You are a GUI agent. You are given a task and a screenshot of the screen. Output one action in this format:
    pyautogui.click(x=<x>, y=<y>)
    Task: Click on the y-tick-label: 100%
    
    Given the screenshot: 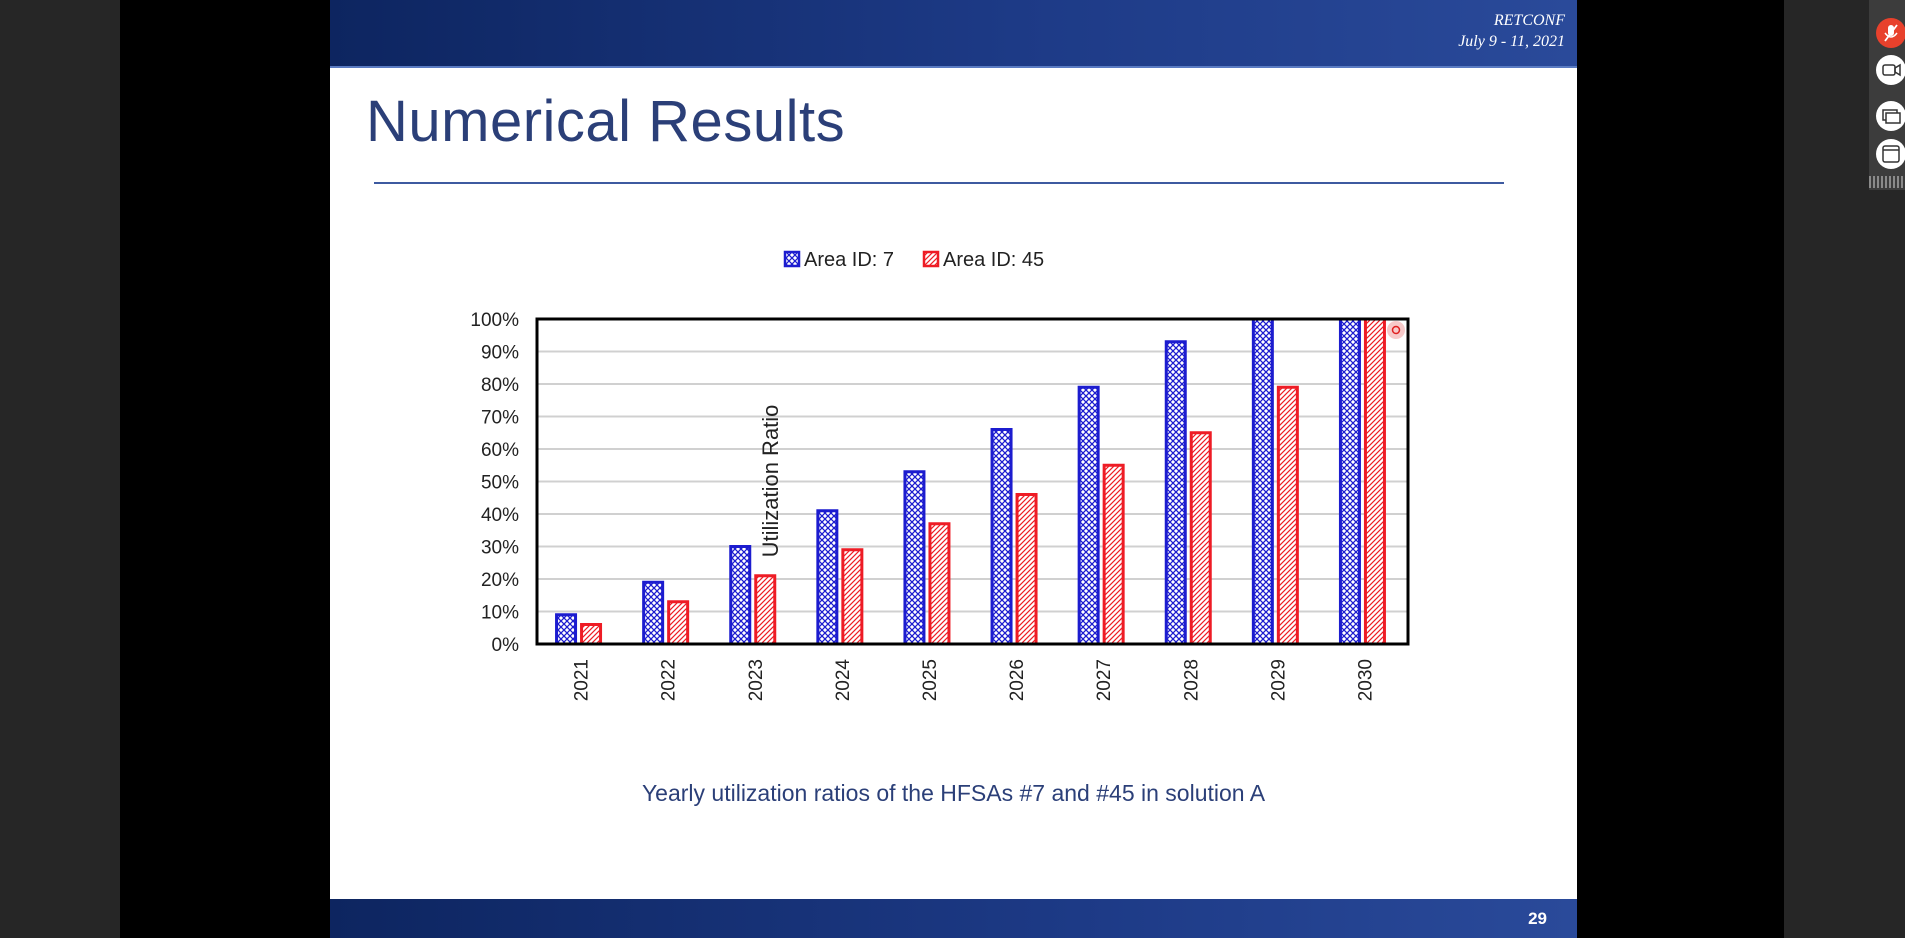 What is the action you would take?
    pyautogui.click(x=494, y=320)
    